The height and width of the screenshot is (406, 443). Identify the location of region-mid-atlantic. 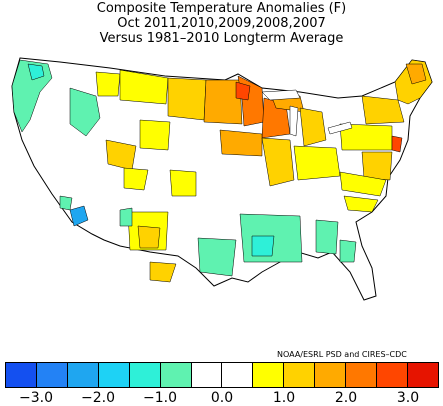
(377, 166).